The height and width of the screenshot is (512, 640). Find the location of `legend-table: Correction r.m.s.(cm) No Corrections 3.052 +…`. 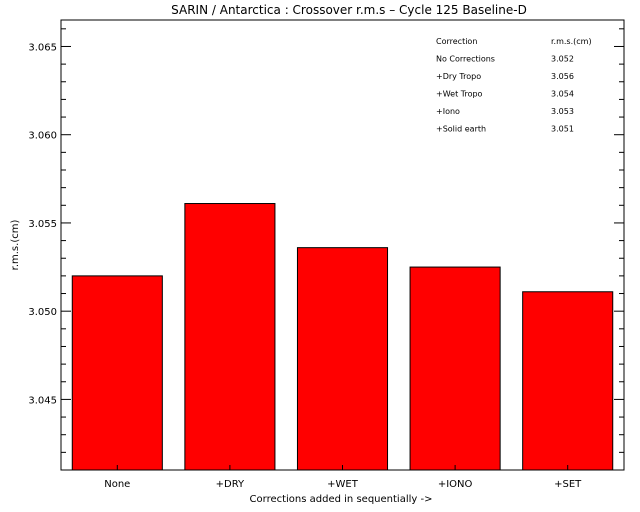

legend-table: Correction r.m.s.(cm) No Corrections 3.052 +… is located at coordinates (514, 85).